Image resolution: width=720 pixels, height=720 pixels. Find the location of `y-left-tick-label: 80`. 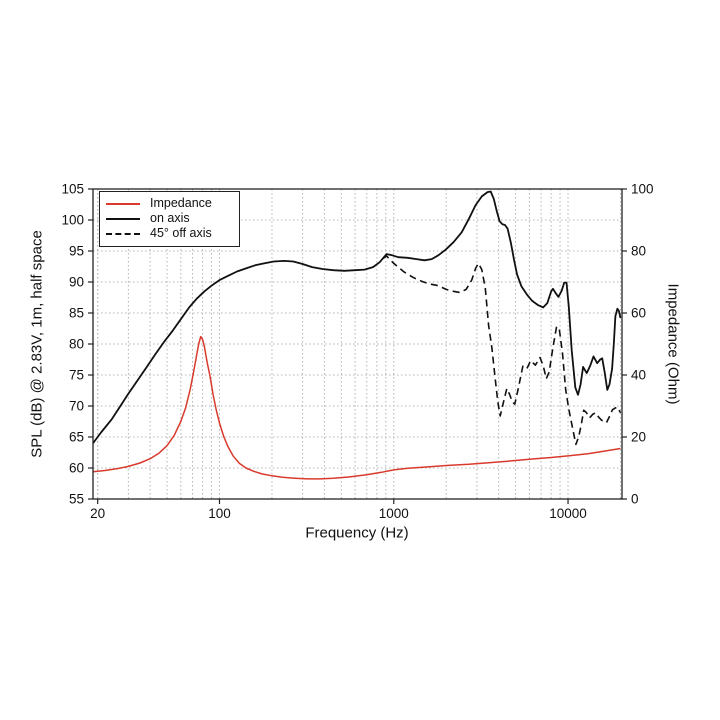

y-left-tick-label: 80 is located at coordinates (76, 344).